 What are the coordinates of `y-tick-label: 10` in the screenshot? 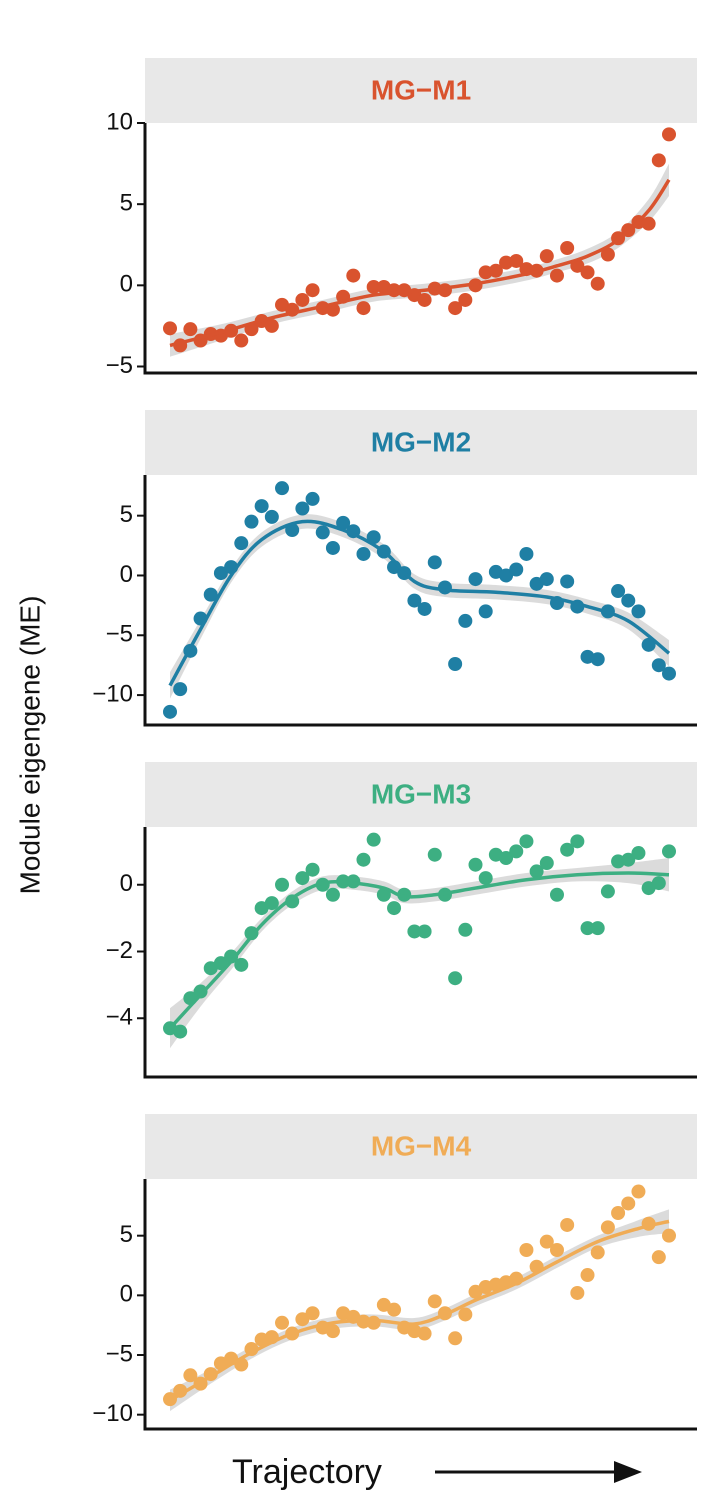 It's located at (119, 121).